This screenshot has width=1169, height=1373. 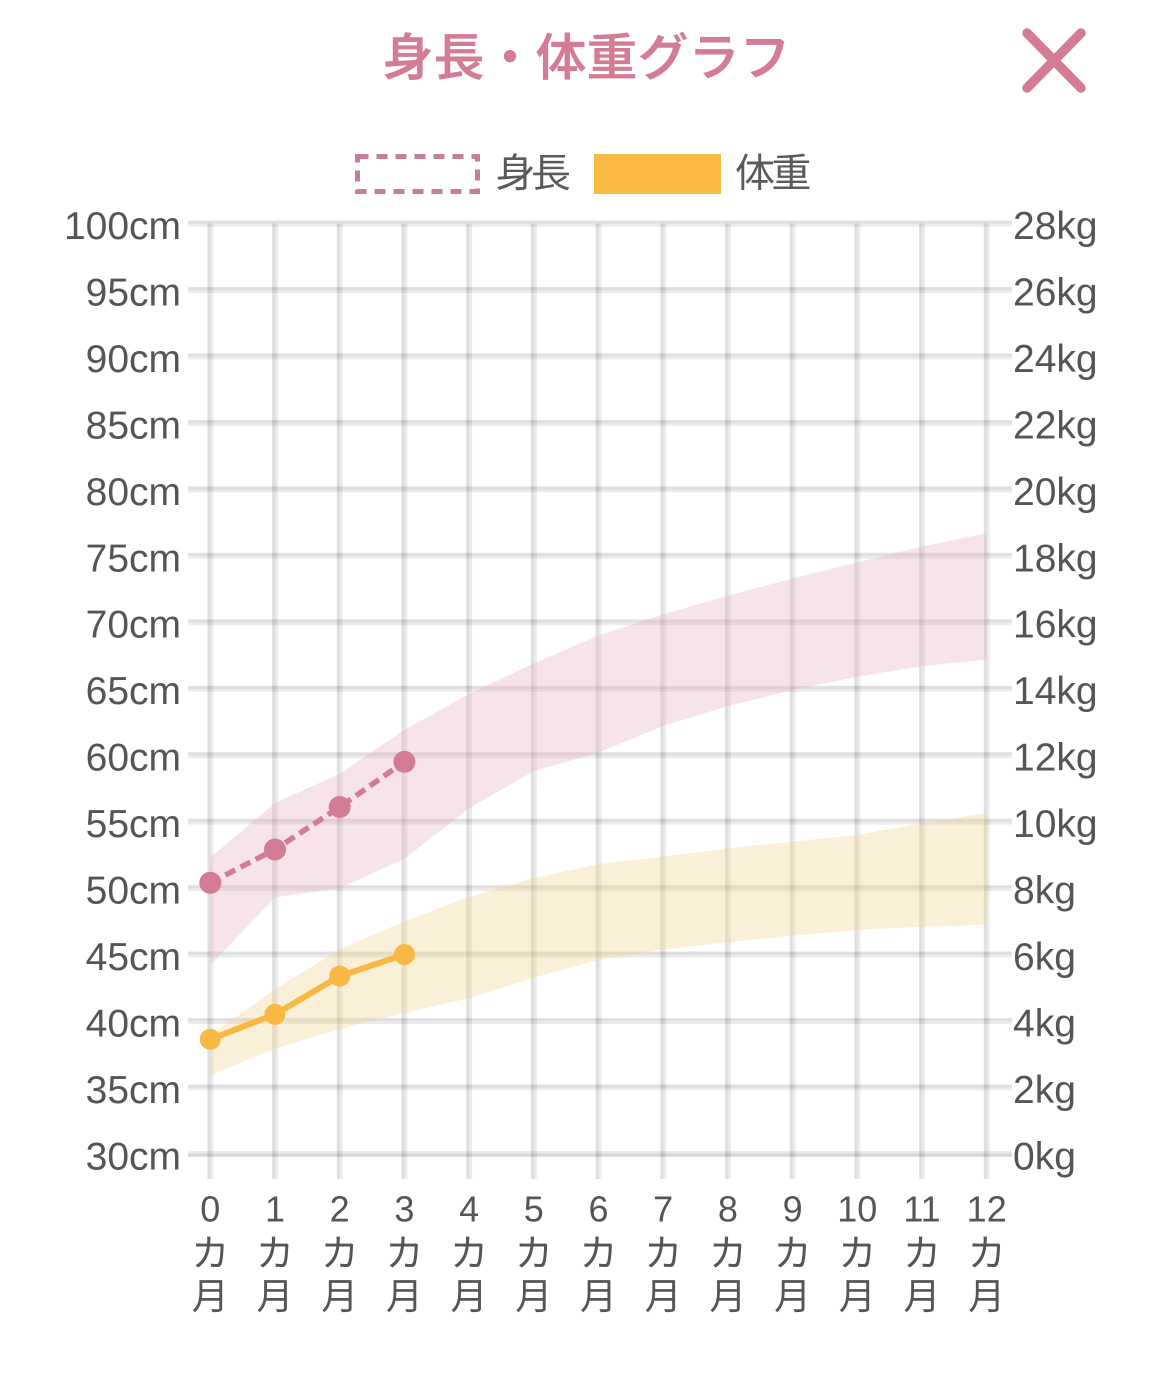 What do you see at coordinates (404, 1209) in the screenshot?
I see `svg-text: 3` at bounding box center [404, 1209].